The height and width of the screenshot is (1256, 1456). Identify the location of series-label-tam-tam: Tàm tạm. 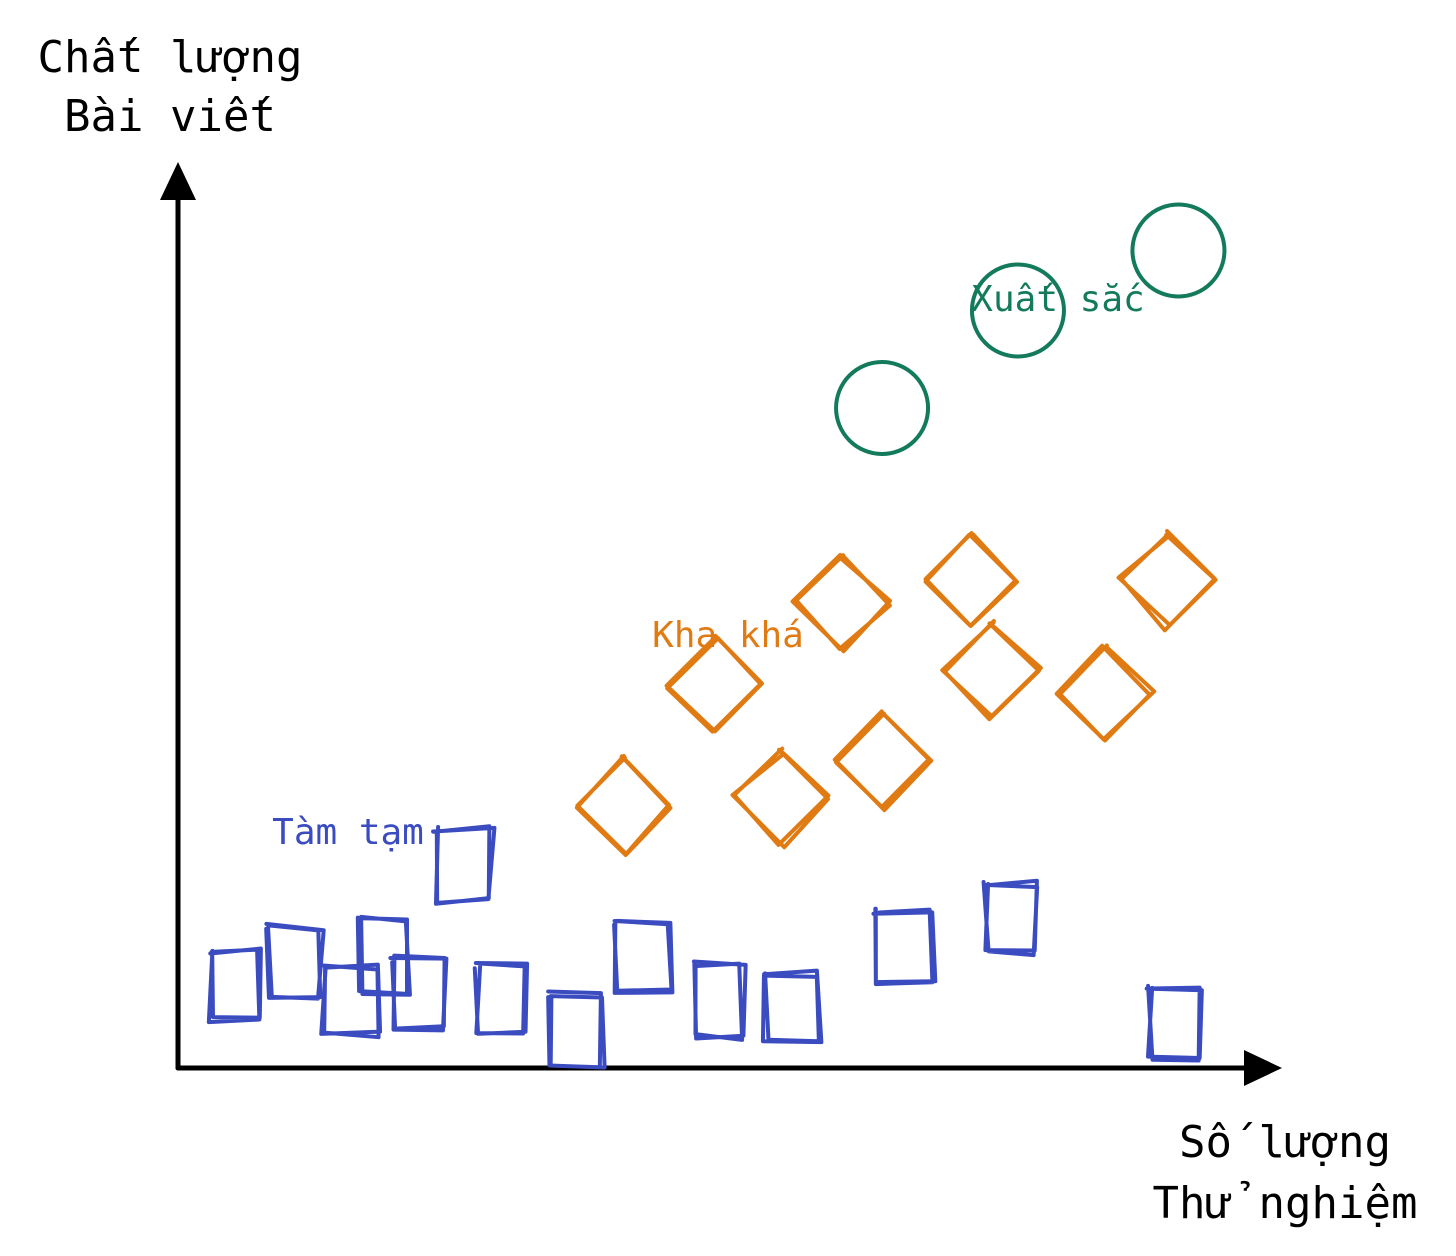
(348, 832).